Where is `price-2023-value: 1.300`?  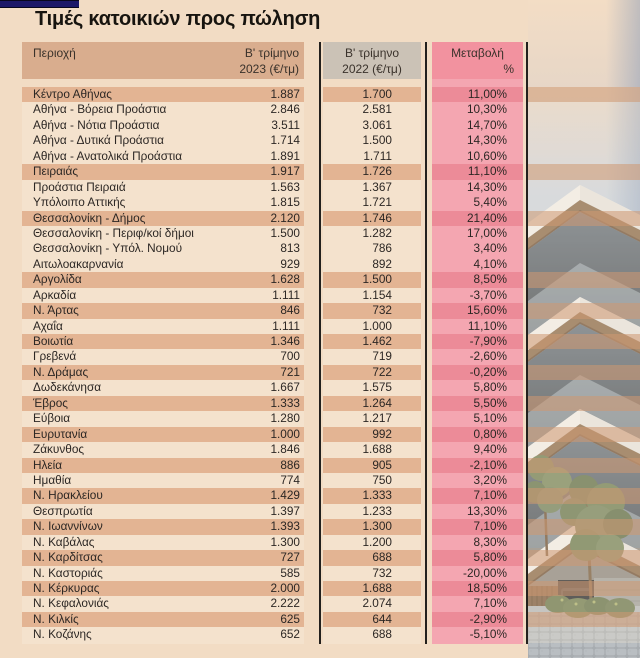 price-2023-value: 1.300 is located at coordinates (285, 541).